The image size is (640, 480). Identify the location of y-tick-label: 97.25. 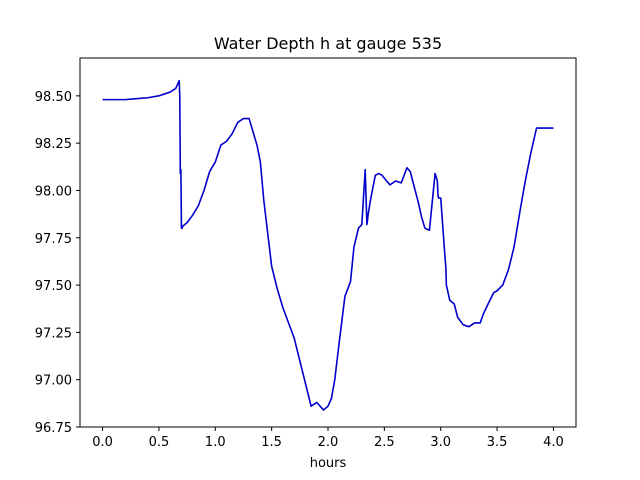
(53, 333).